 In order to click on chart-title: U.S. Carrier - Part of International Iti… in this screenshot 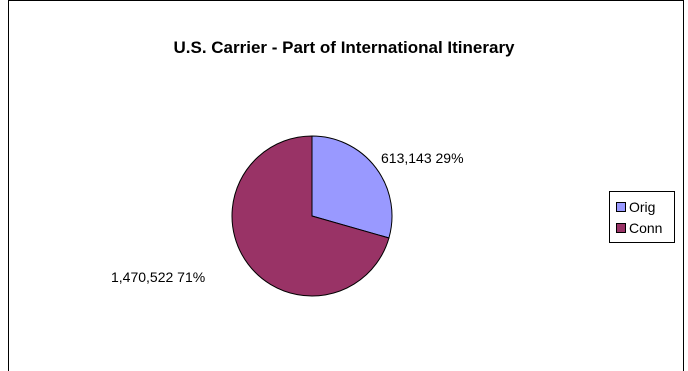, I will do `click(344, 47)`.